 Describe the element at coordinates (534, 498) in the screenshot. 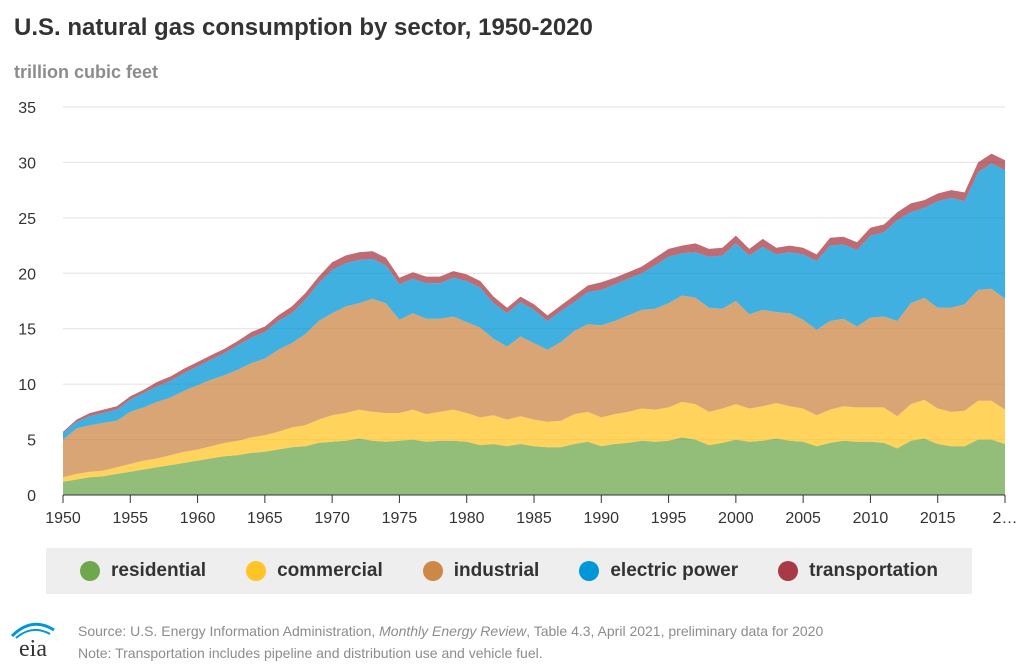

I see `x-axis` at that location.